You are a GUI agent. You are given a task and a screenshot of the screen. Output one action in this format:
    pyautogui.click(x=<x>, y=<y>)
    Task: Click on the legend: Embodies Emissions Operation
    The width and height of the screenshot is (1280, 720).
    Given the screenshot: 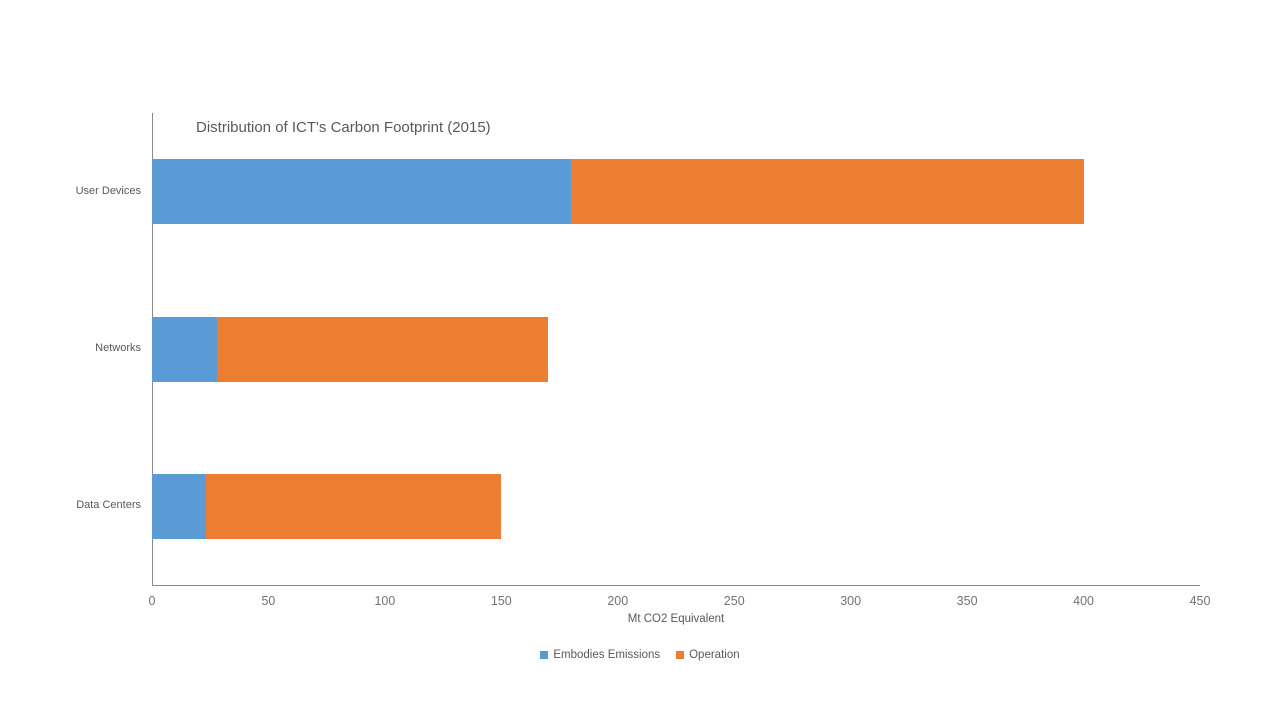 What is the action you would take?
    pyautogui.click(x=640, y=655)
    